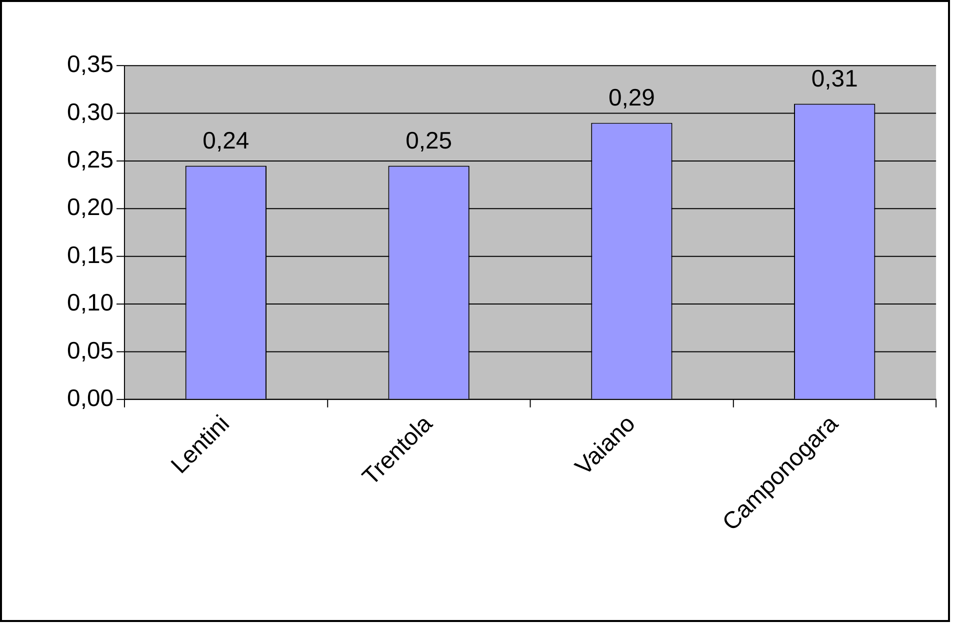 The image size is (954, 626). What do you see at coordinates (226, 141) in the screenshot?
I see `data-label: 0,24` at bounding box center [226, 141].